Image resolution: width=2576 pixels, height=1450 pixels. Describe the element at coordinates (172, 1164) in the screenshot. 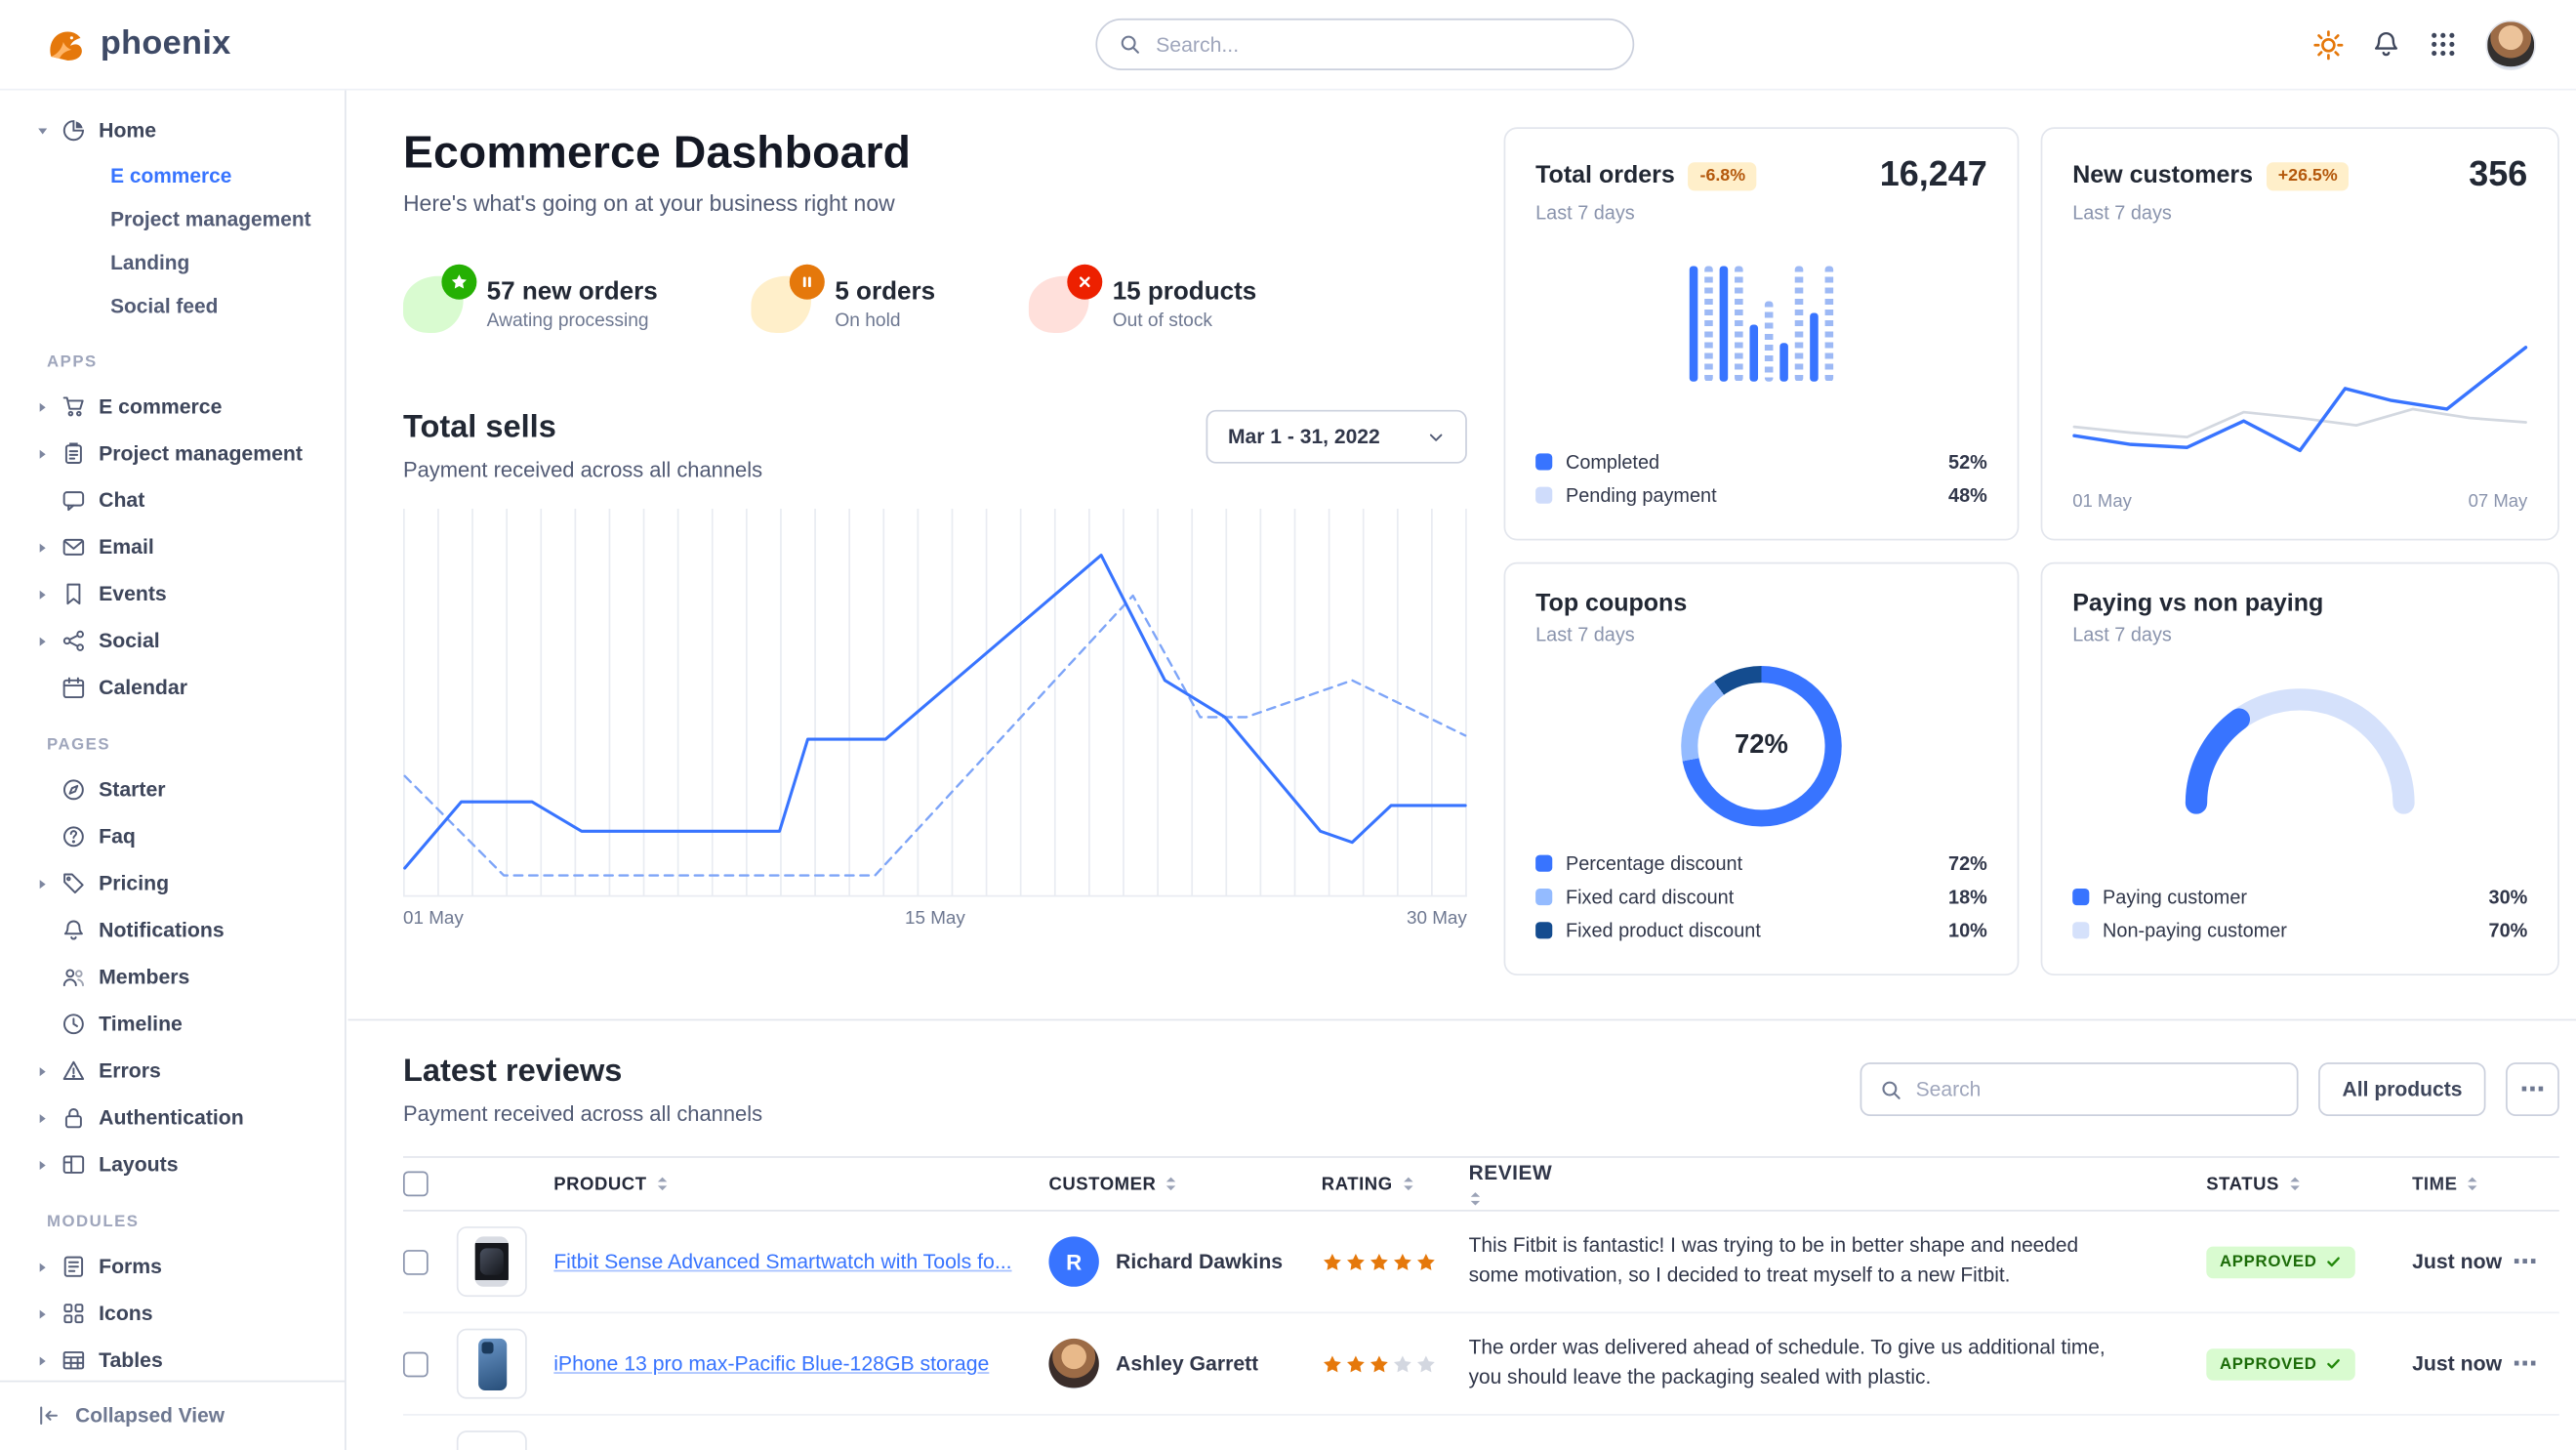

I see `sidebar-item-layouts: Layouts` at that location.